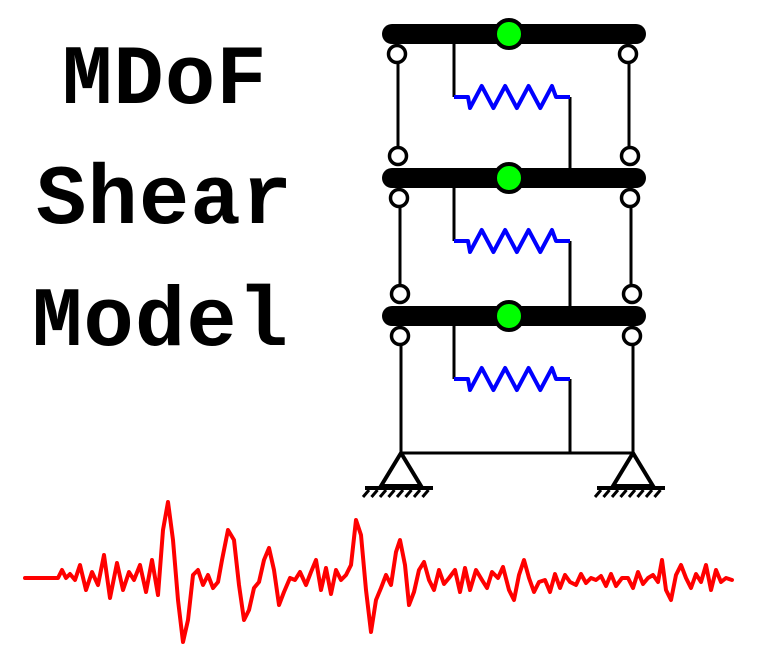 The image size is (777, 650). I want to click on title-line-1: MDoF, so click(165, 81).